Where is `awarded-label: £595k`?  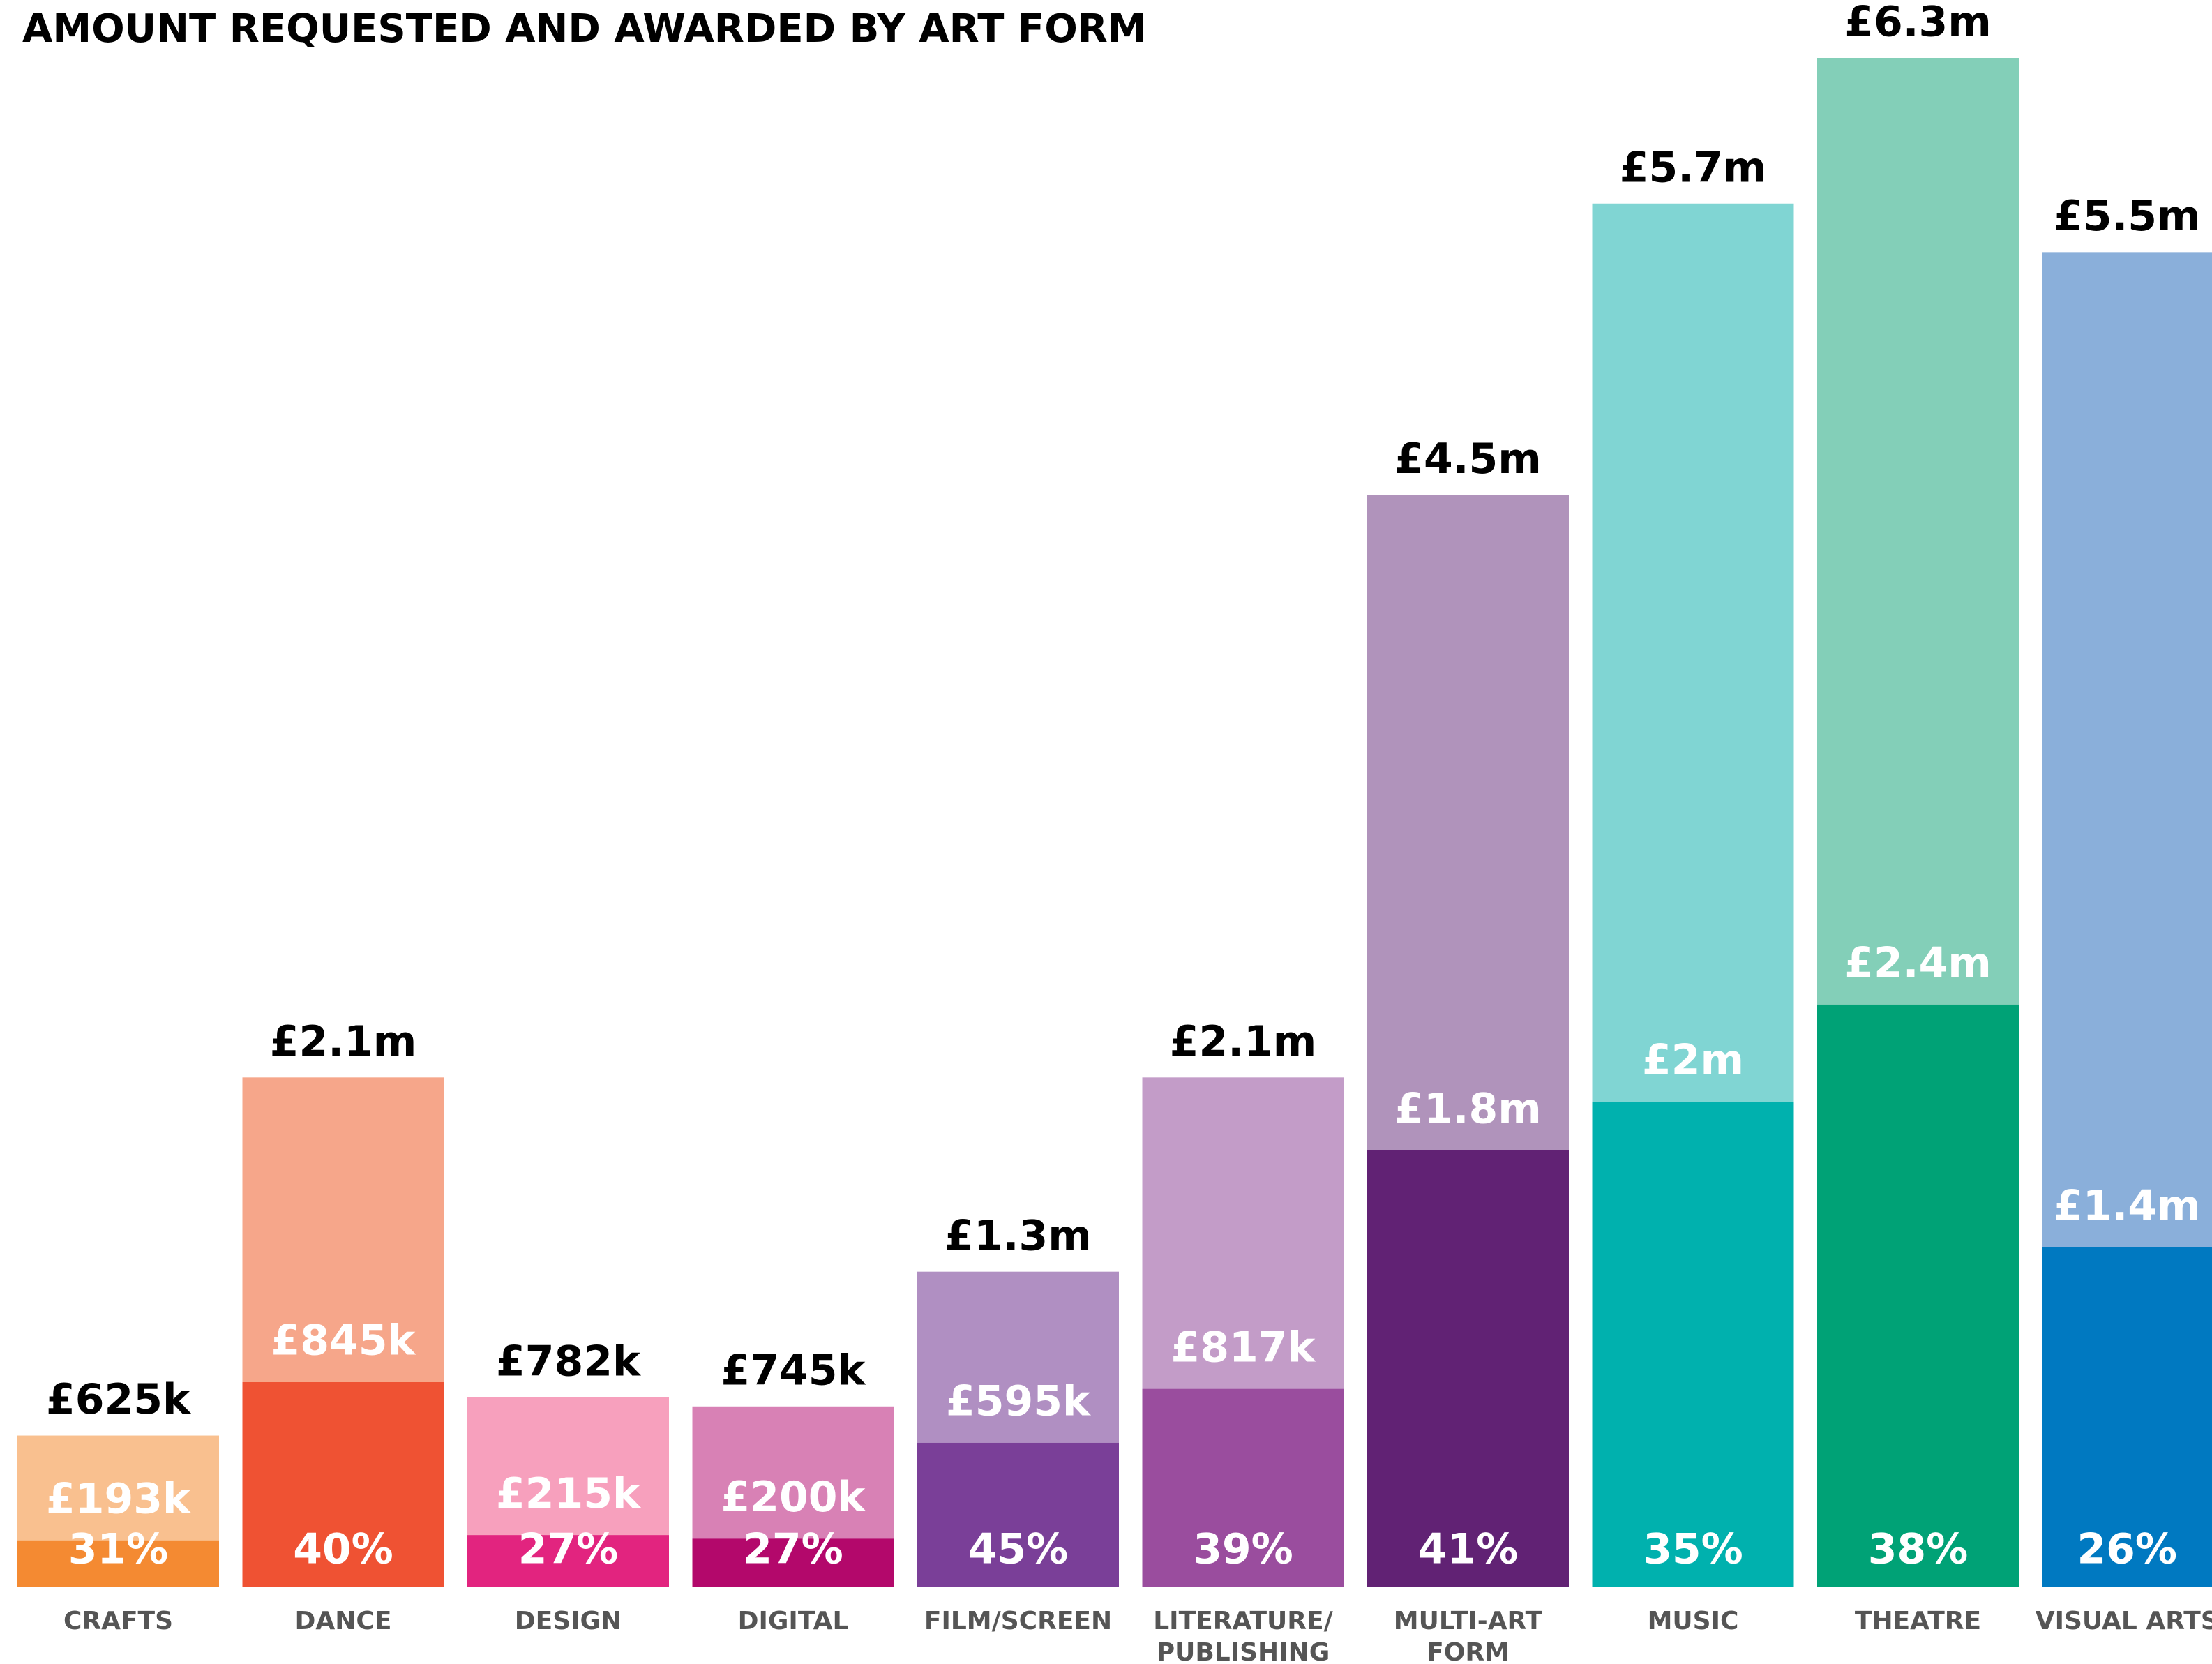 awarded-label: £595k is located at coordinates (1019, 1401).